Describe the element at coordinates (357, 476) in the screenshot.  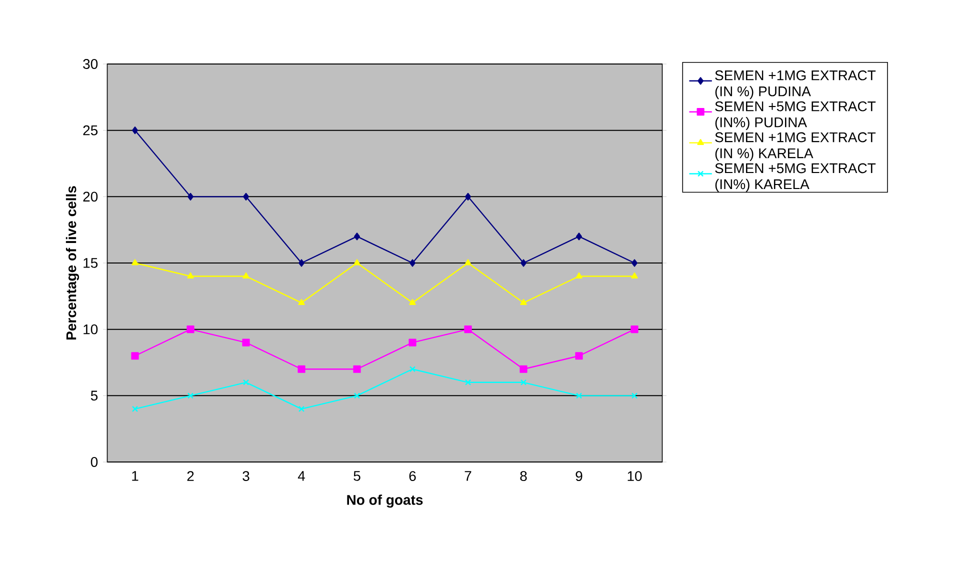
I see `x-tick-label: 5` at that location.